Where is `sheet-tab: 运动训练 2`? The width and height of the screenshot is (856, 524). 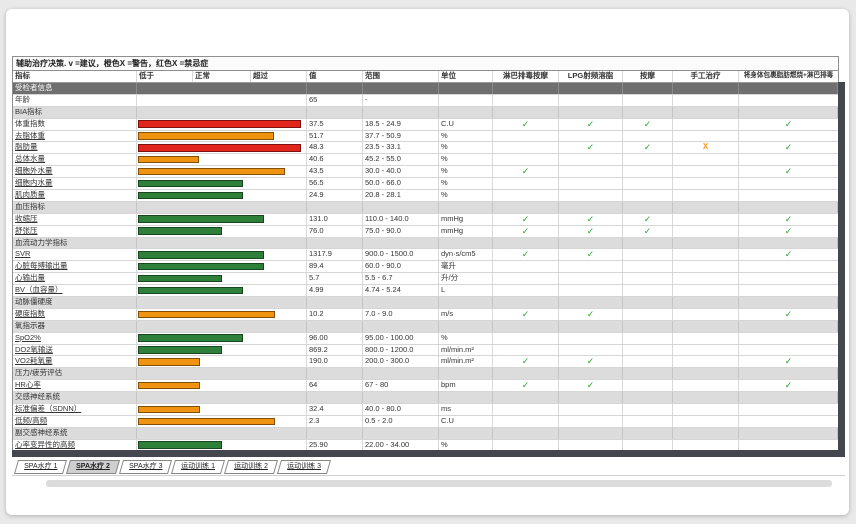 sheet-tab: 运动训练 2 is located at coordinates (251, 467).